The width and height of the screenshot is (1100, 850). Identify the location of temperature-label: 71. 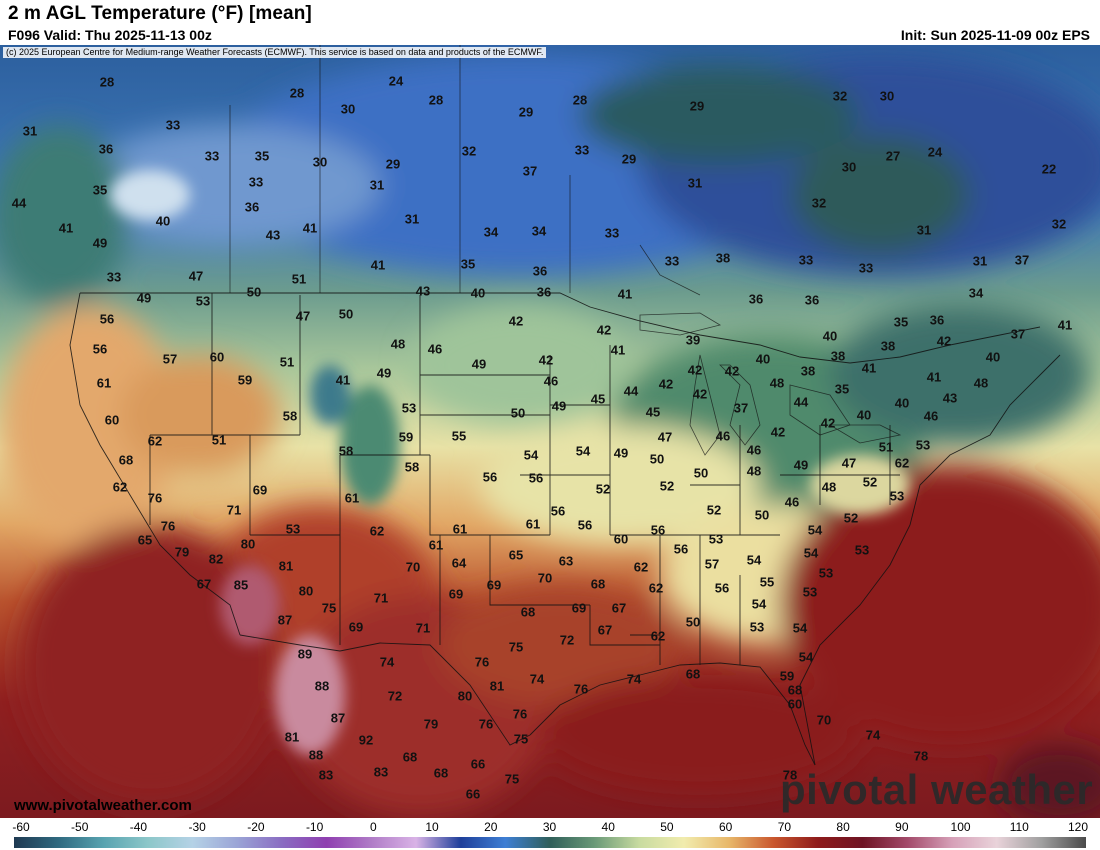
(423, 628).